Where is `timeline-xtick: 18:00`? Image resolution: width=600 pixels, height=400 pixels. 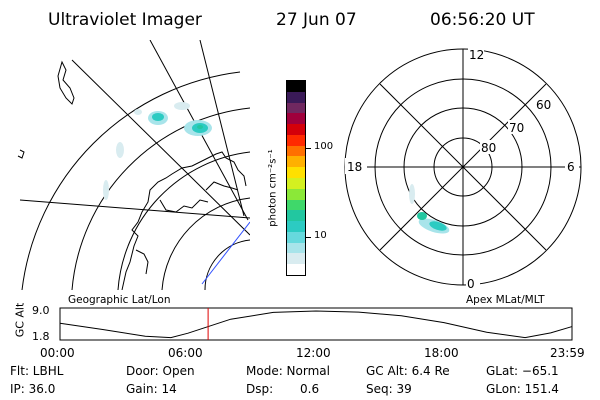 timeline-xtick: 18:00 is located at coordinates (441, 353).